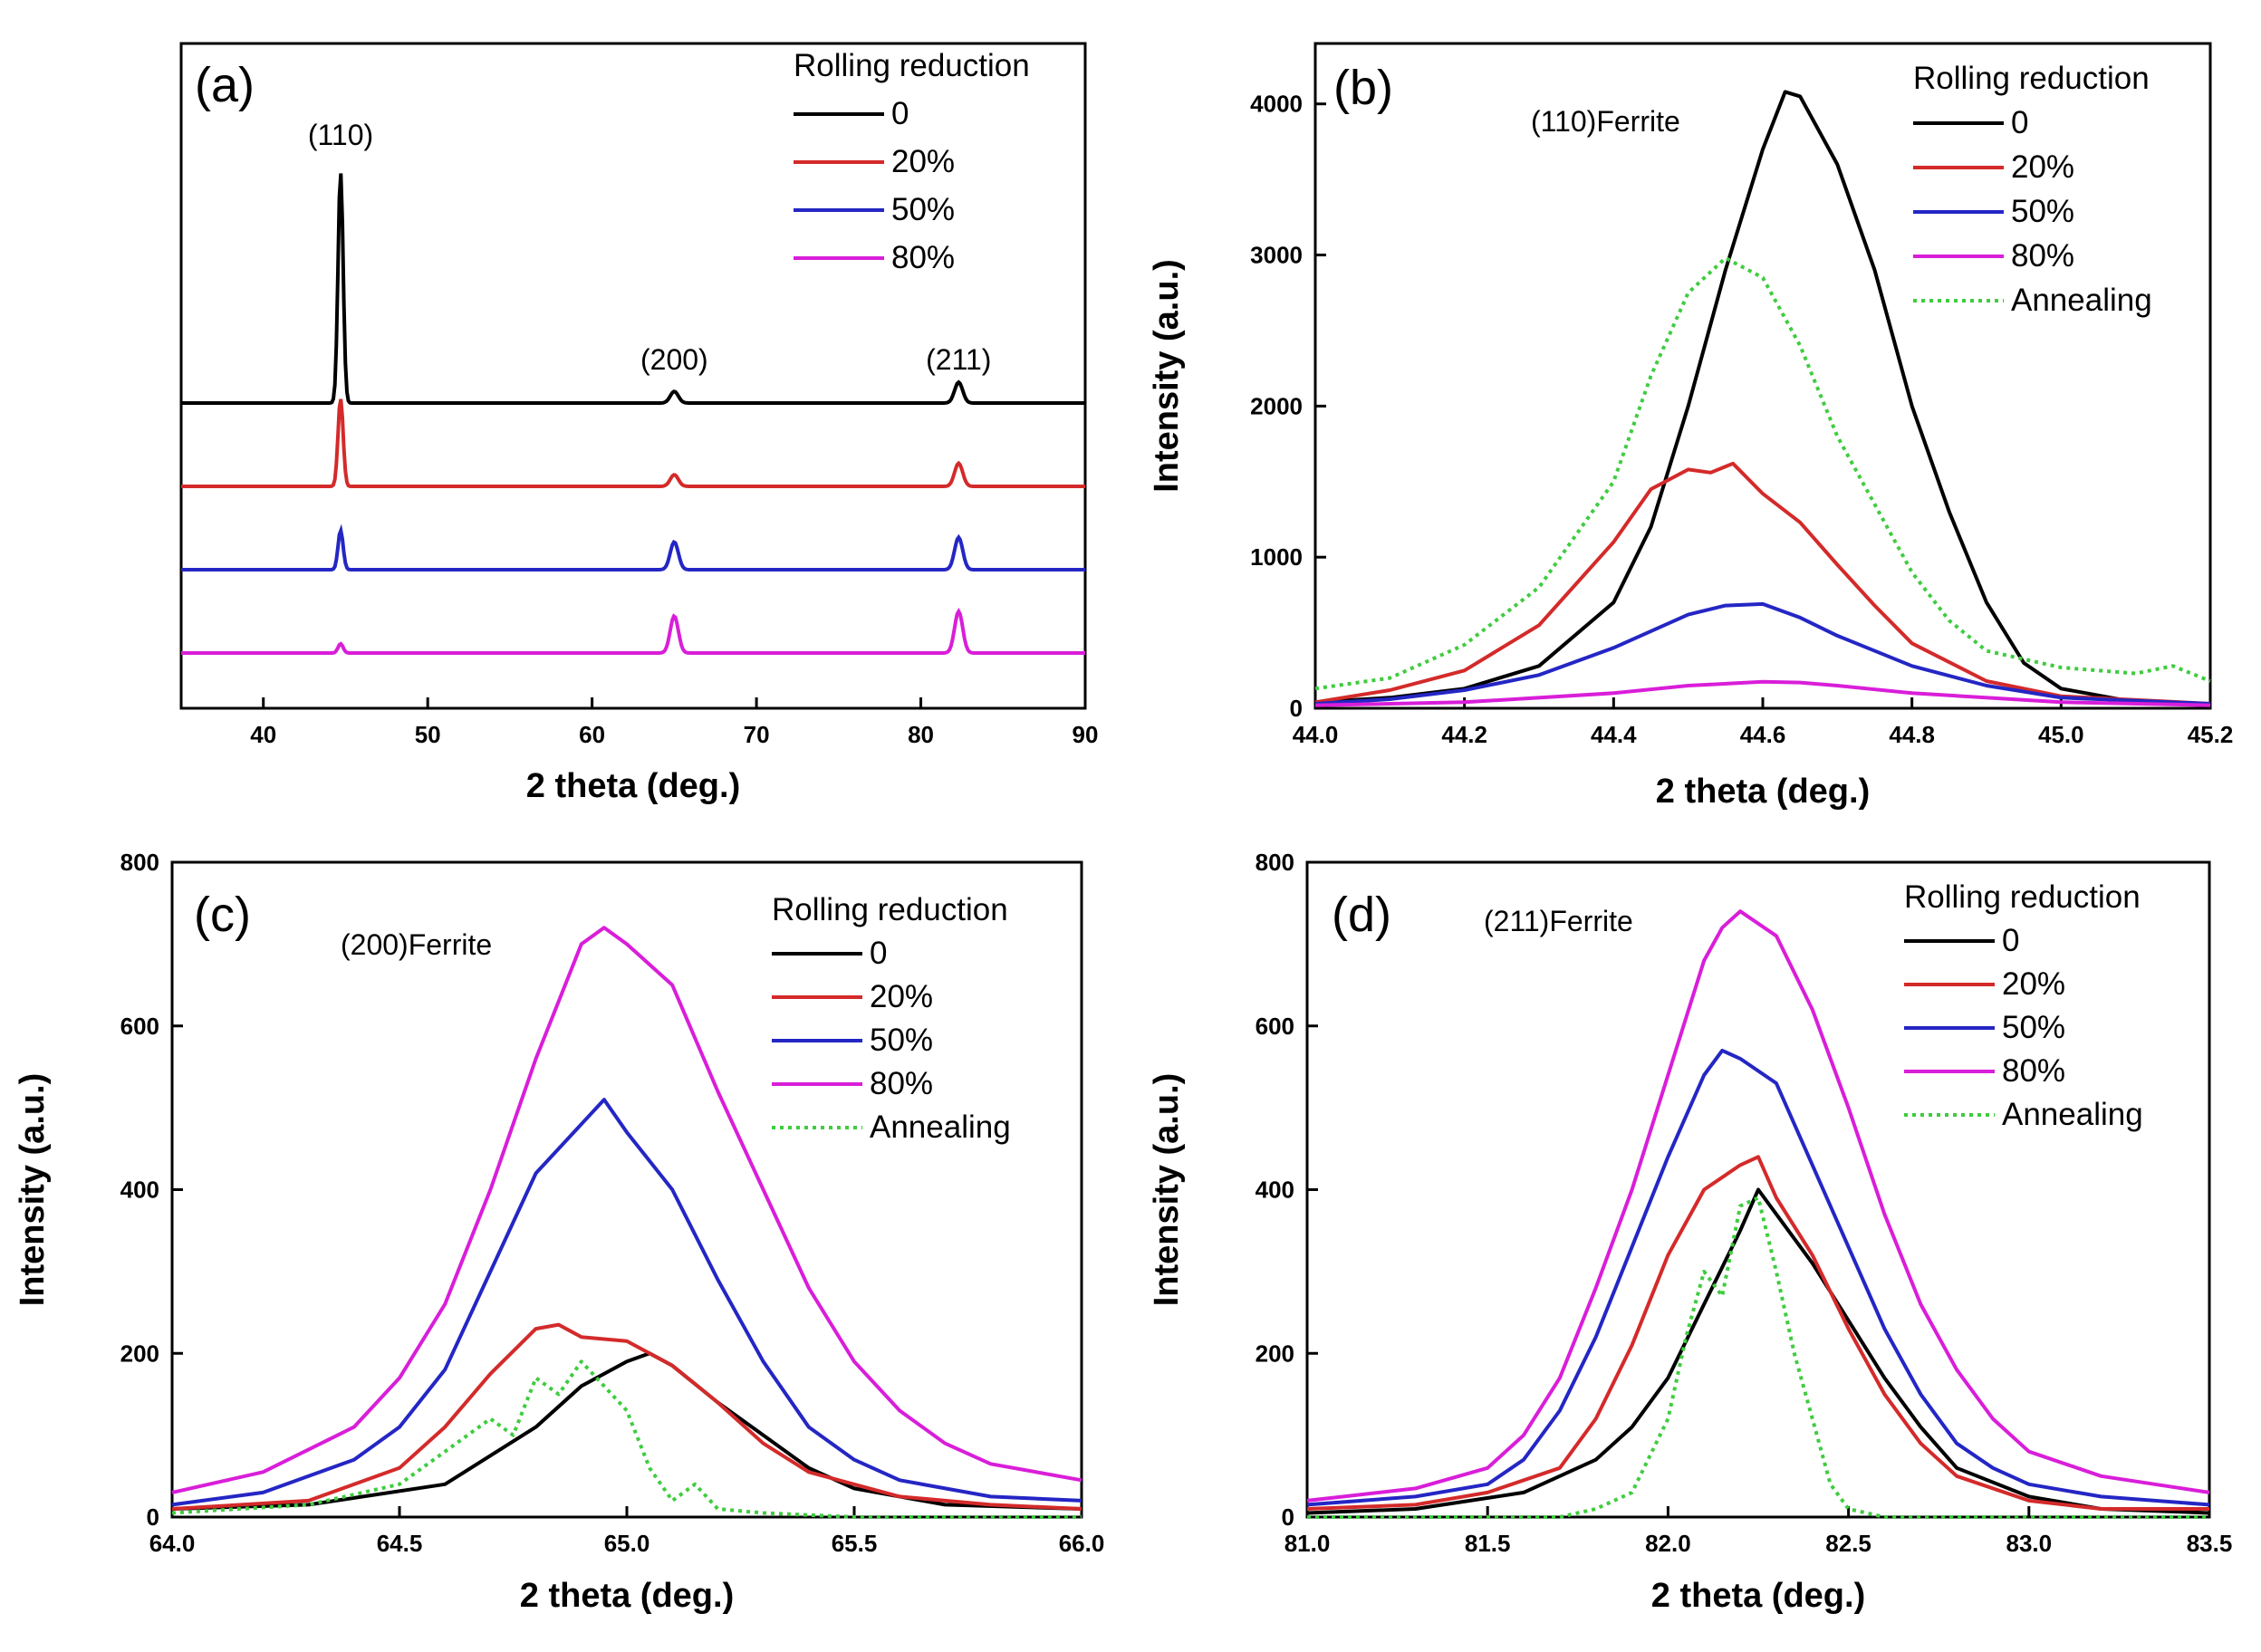  I want to click on x-tick-label: 82.5, so click(1848, 1543).